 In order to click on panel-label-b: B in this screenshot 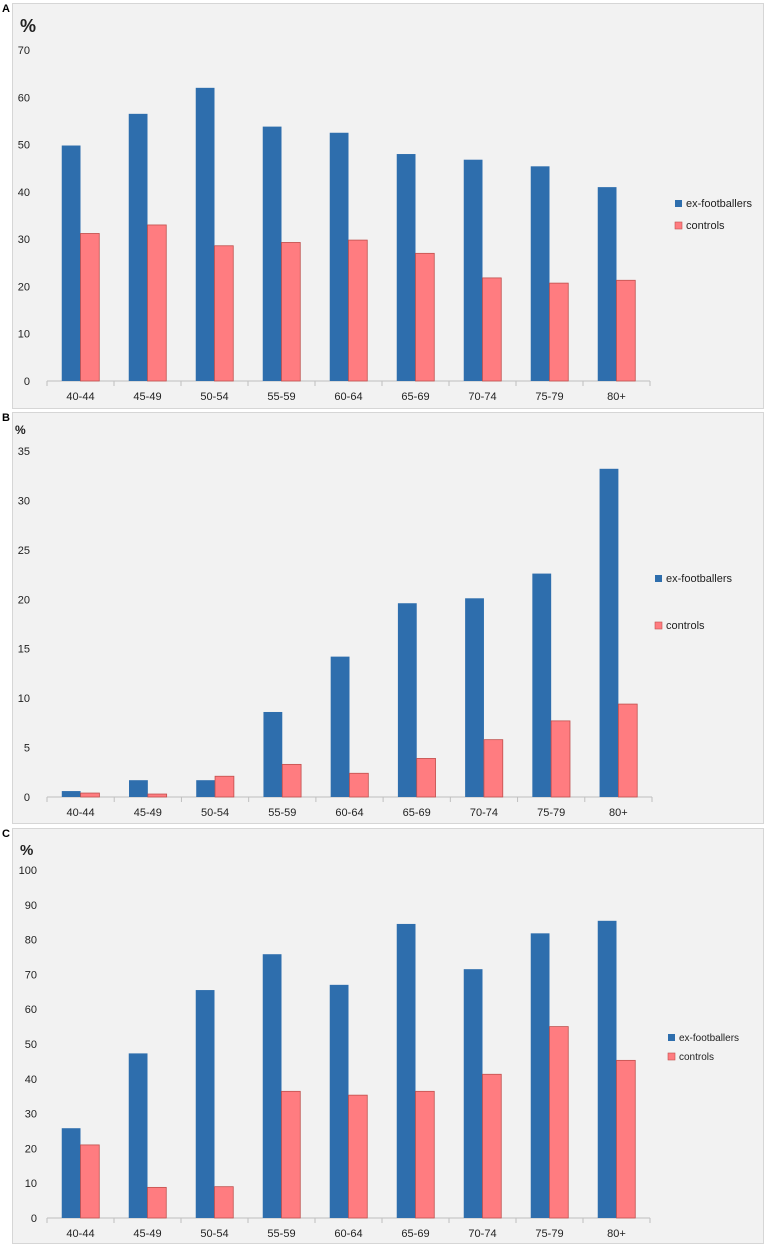, I will do `click(6, 418)`.